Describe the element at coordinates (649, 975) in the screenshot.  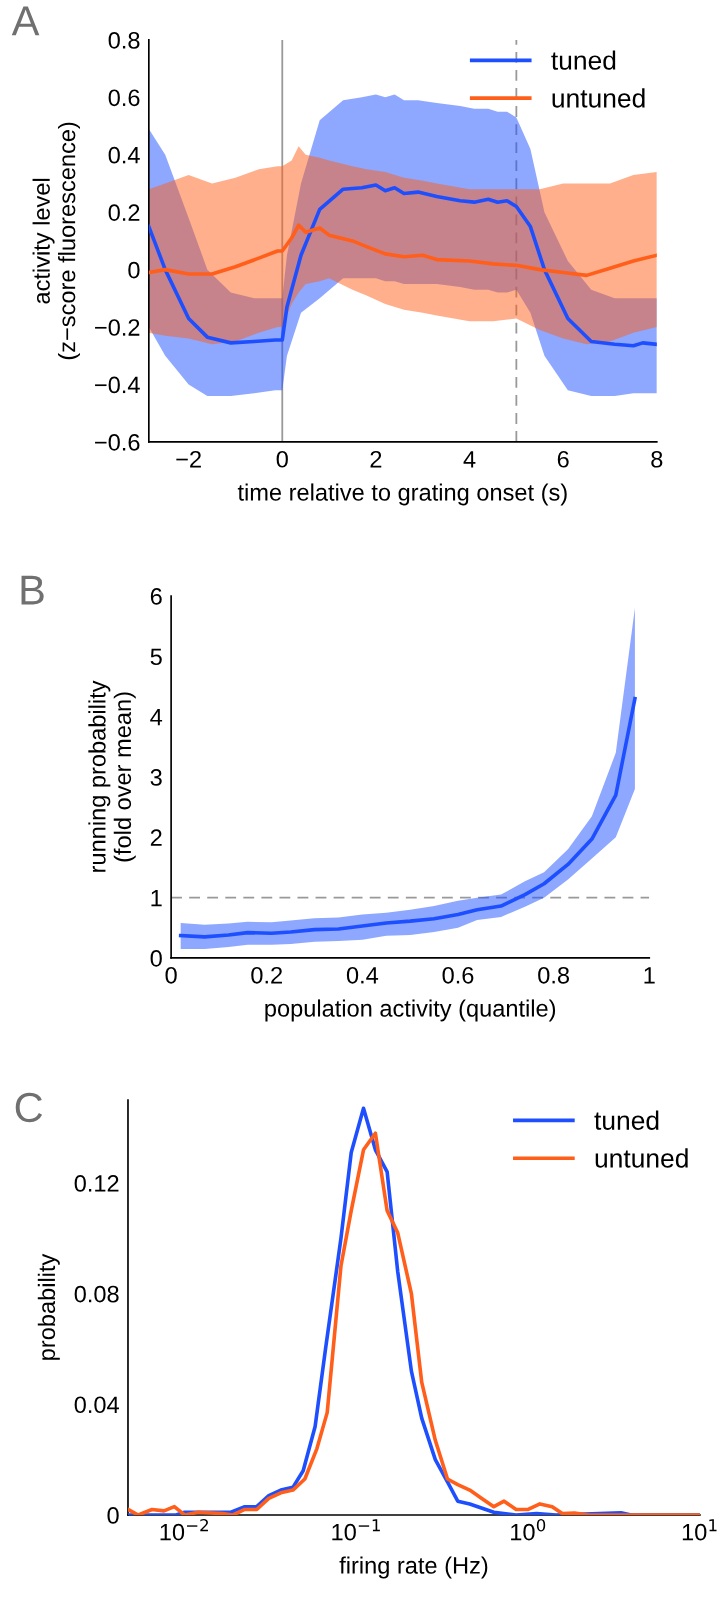
I see `x-tick-label: 1` at that location.